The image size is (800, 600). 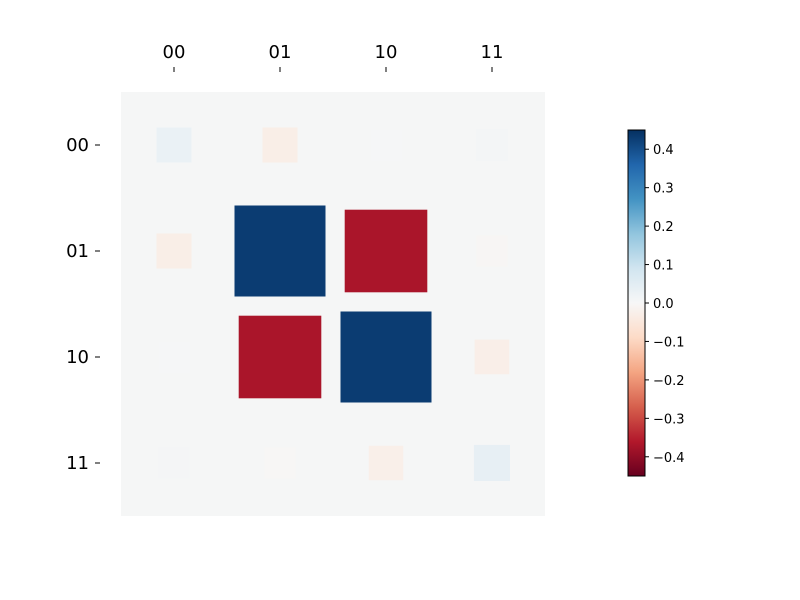 What do you see at coordinates (663, 227) in the screenshot?
I see `colorbar-tick-label: 0.2` at bounding box center [663, 227].